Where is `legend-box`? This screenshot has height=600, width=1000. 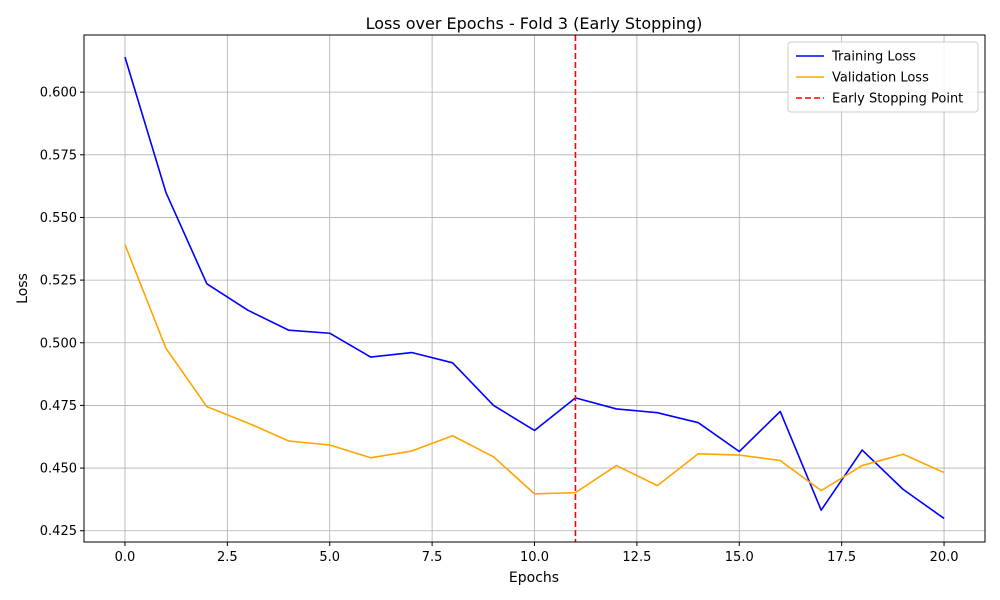
legend-box is located at coordinates (883, 77).